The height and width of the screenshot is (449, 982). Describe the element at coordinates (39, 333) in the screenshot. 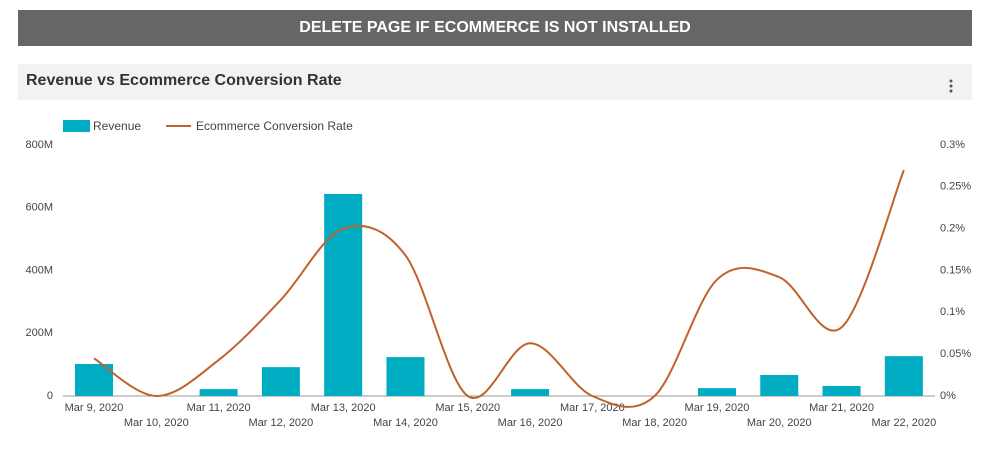

I see `y-tick-label: 200M` at that location.